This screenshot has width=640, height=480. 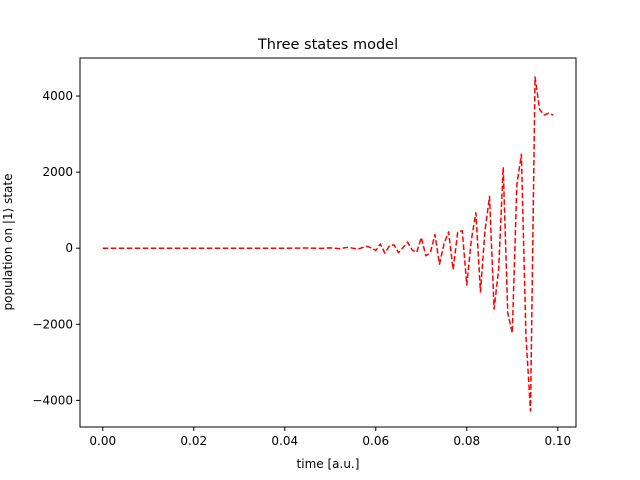 What do you see at coordinates (52, 400) in the screenshot?
I see `y-tick-label: −4000` at bounding box center [52, 400].